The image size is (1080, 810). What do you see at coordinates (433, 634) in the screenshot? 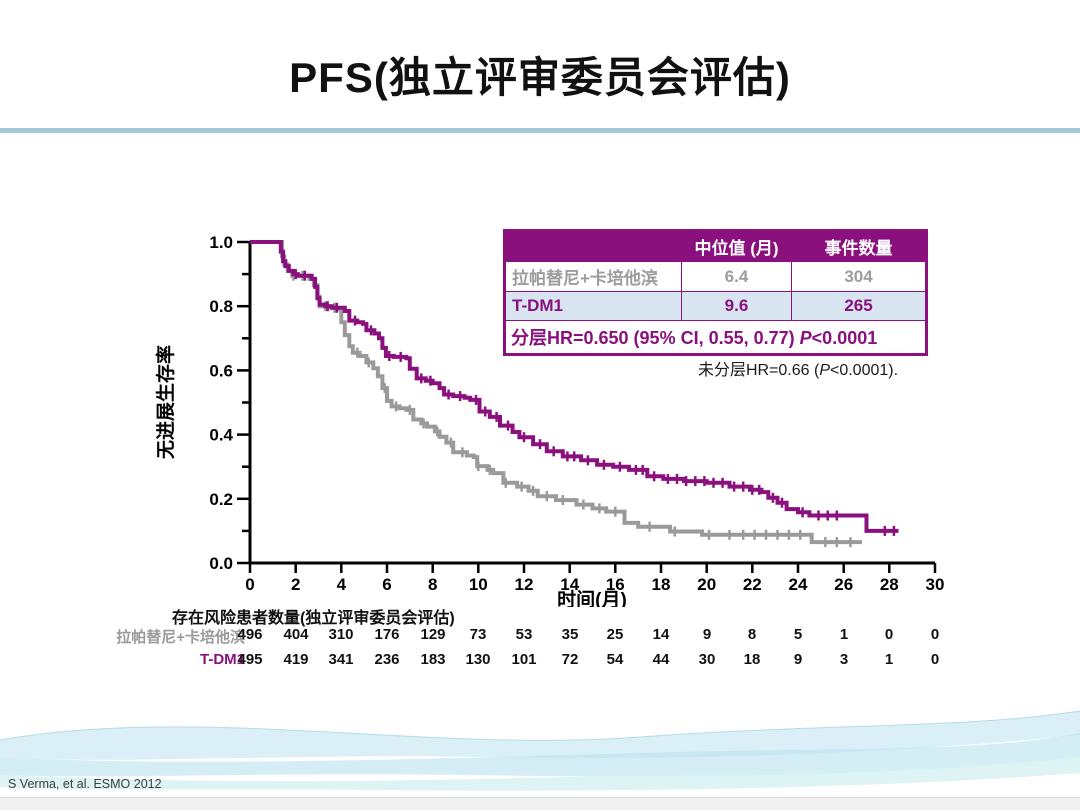
I see `at-risk-count: 129` at bounding box center [433, 634].